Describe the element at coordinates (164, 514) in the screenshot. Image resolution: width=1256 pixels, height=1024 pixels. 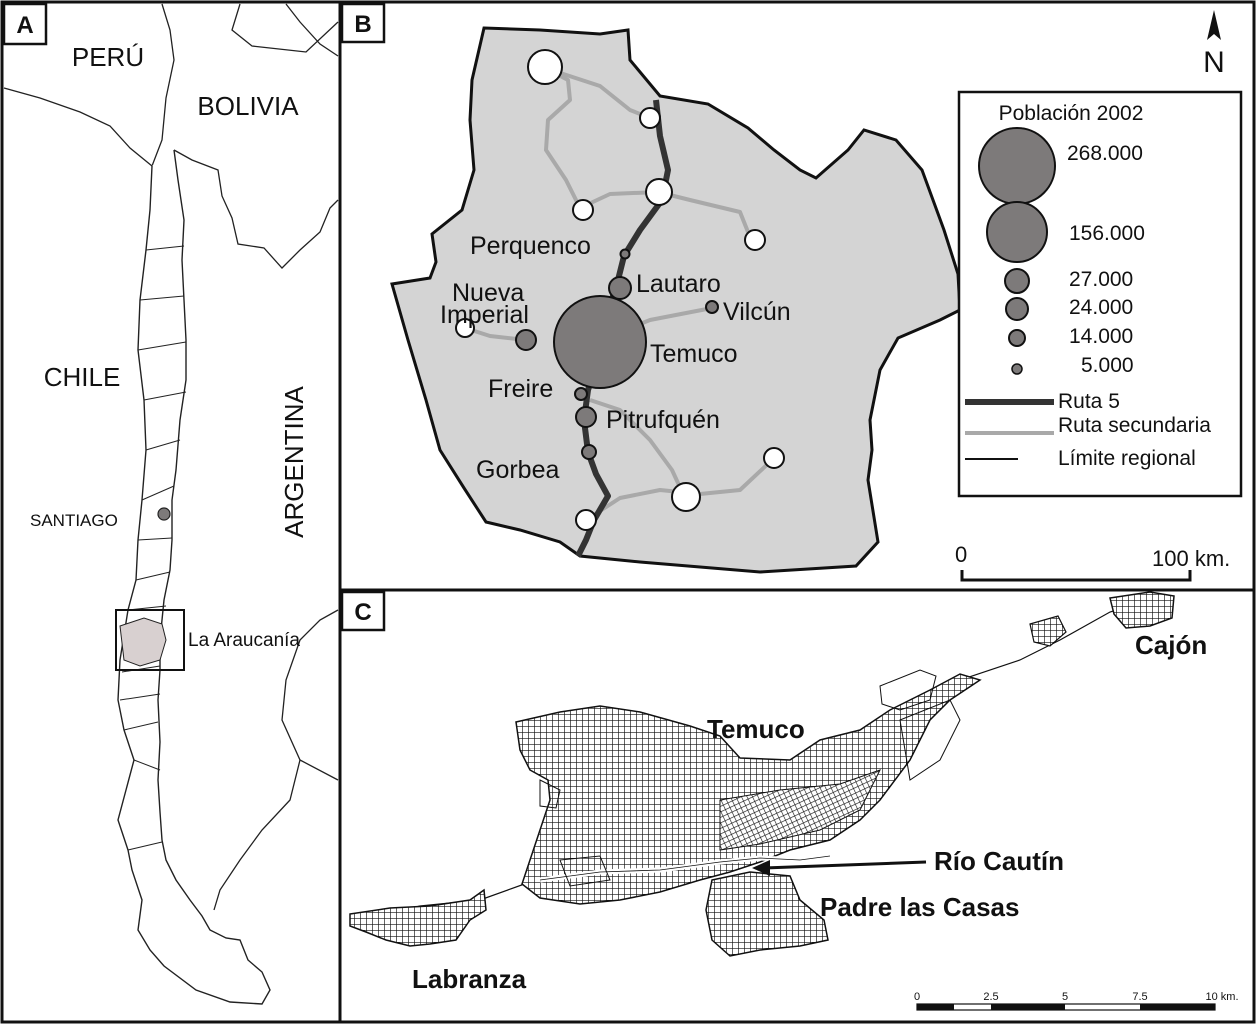
I see `santiago-marker` at that location.